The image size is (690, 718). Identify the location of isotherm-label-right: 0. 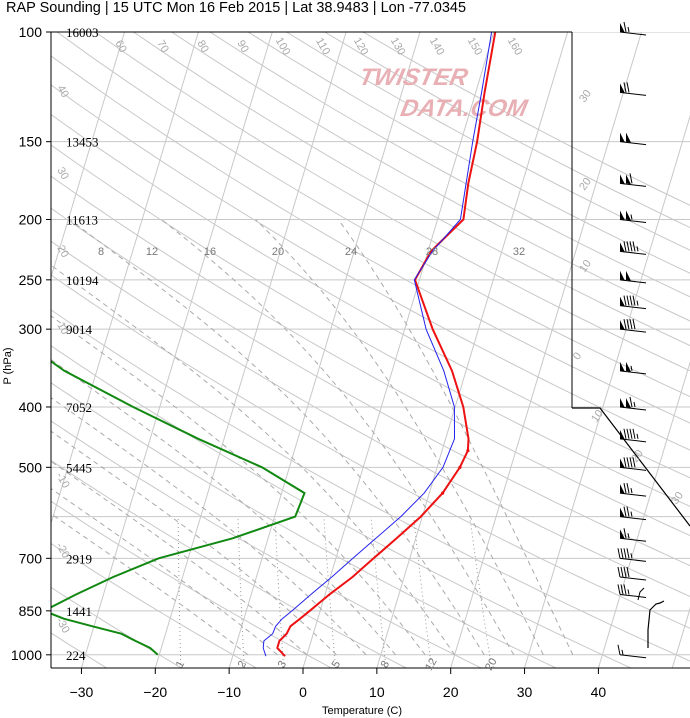
(577, 356).